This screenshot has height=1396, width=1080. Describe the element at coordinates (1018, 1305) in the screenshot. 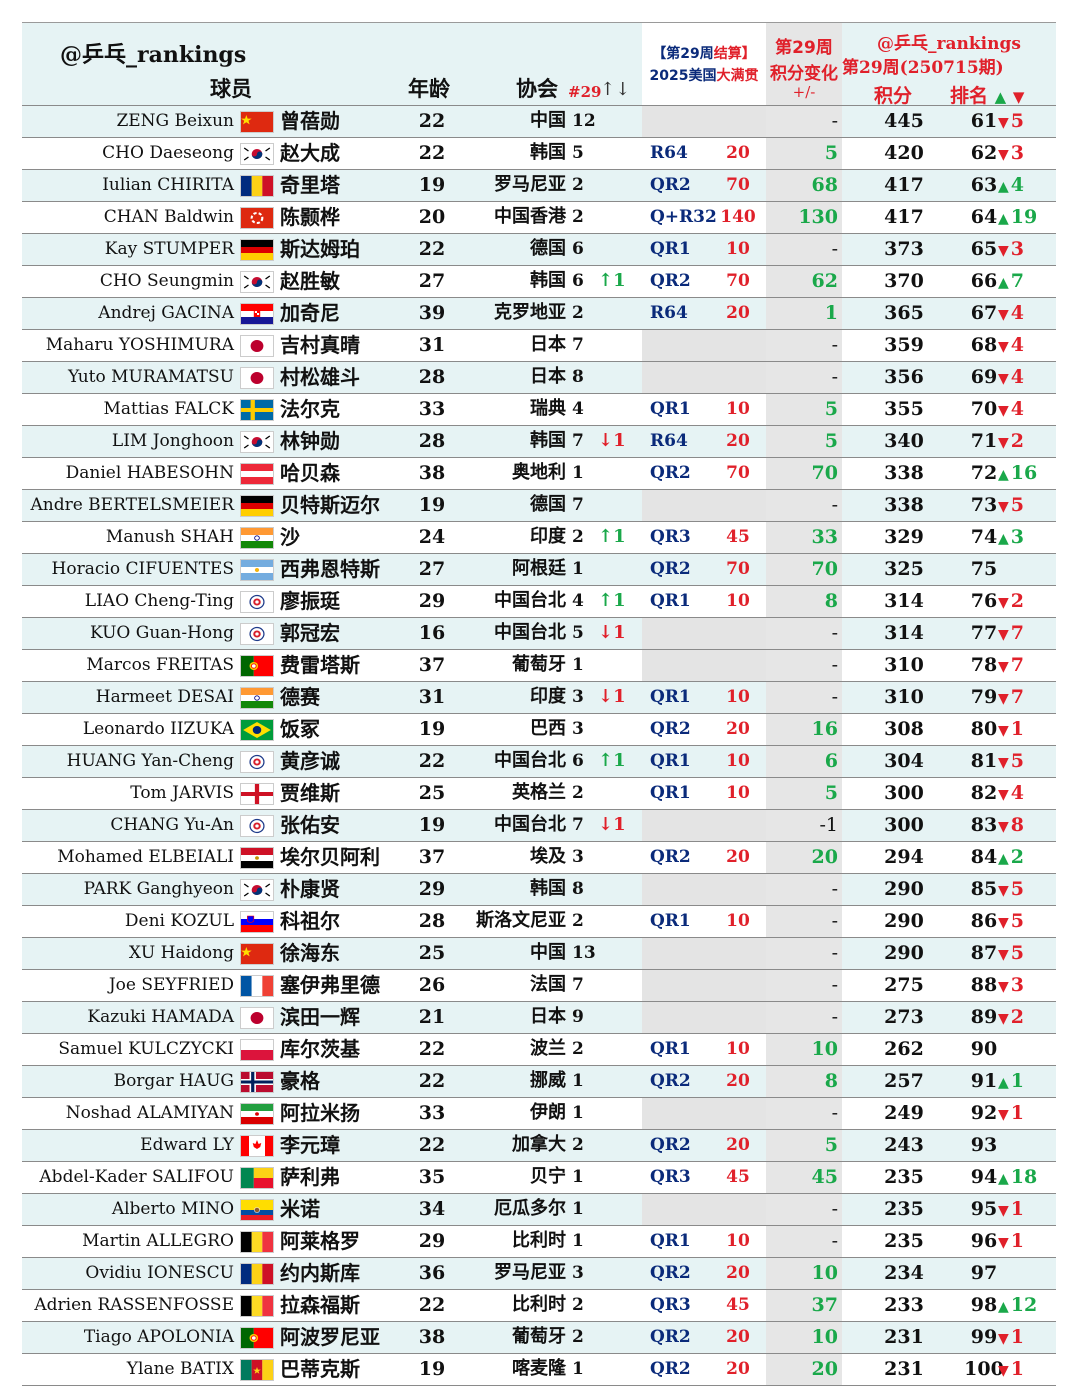

I see `rank-movement: ▲ 12` at that location.